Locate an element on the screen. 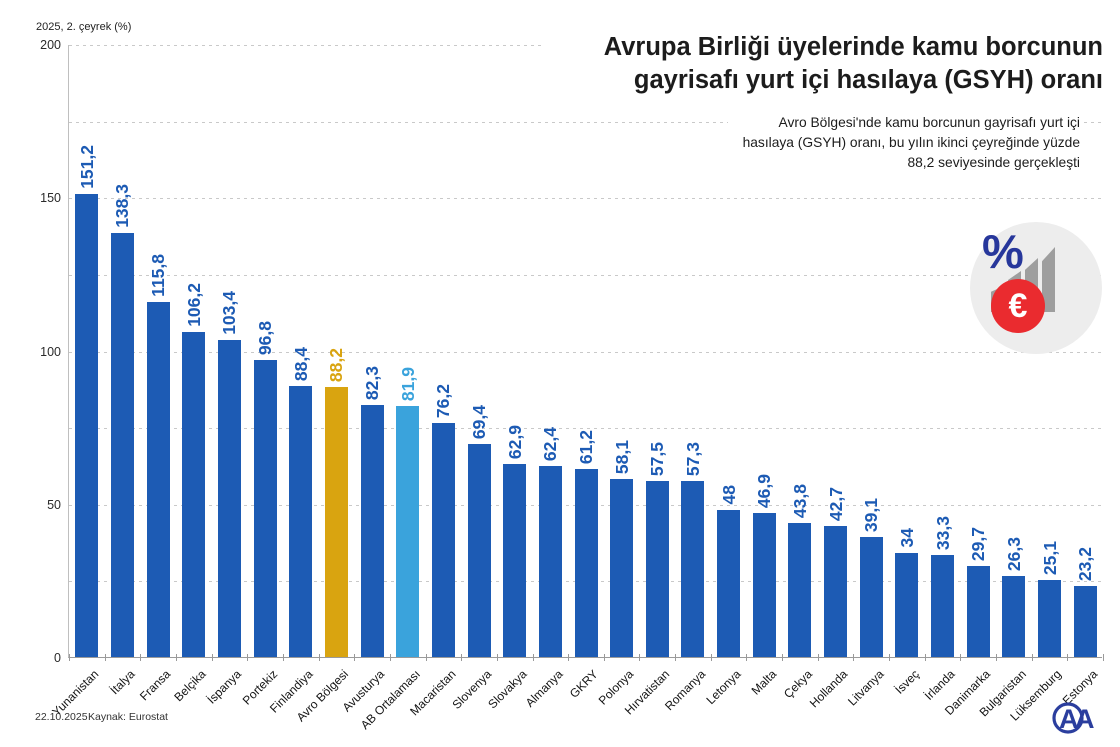  axis-unit-note: 2025, 2. çeyrek (%) is located at coordinates (84, 27).